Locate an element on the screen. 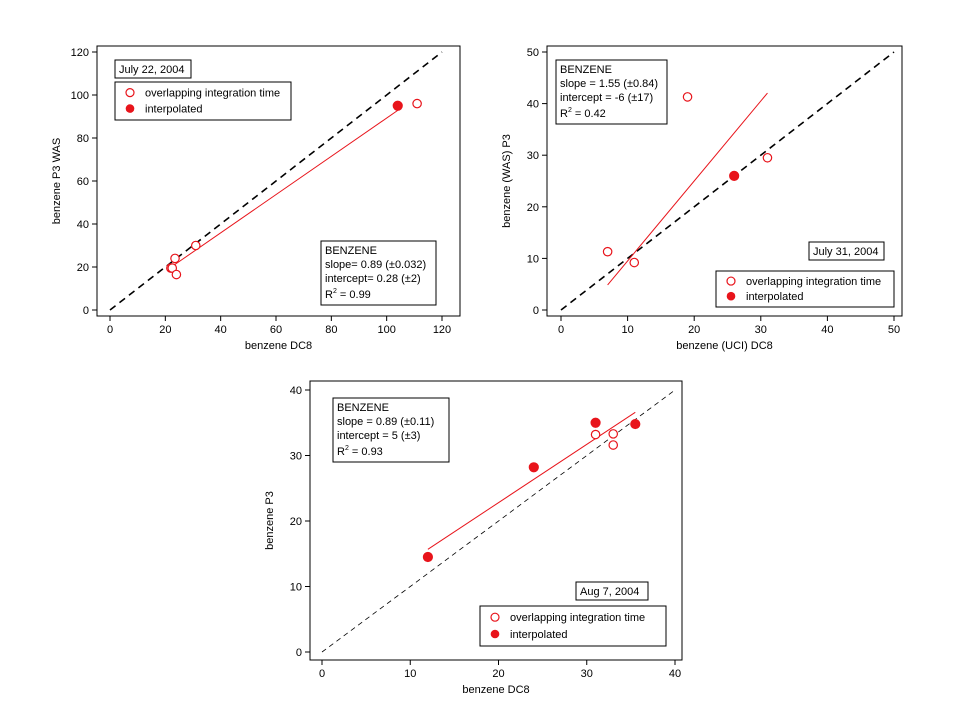 This screenshot has width=960, height=720. y-axis-label: benzene P3 is located at coordinates (270, 520).